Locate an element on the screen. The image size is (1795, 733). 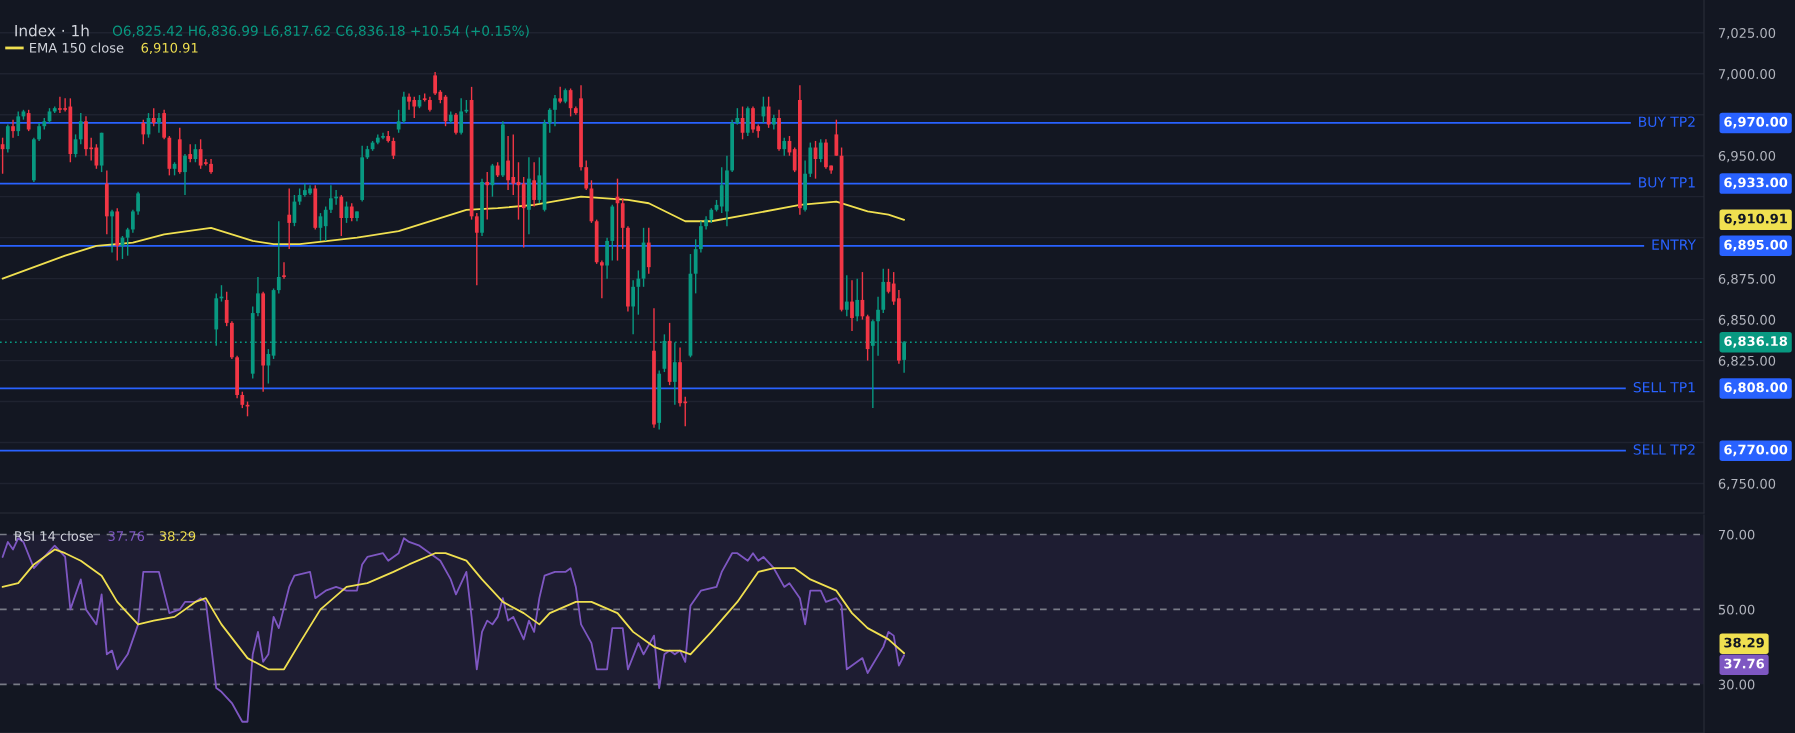
text: 6,933.00 is located at coordinates (1756, 183).